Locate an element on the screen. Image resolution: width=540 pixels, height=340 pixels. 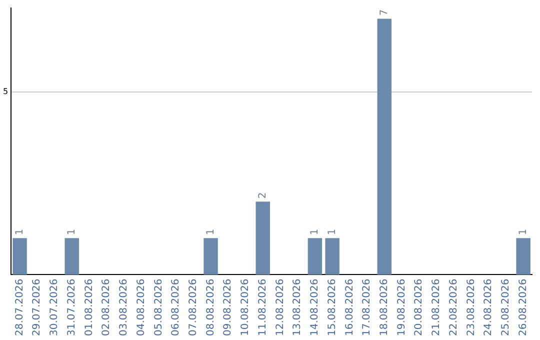
x-tick-label: 13.08.2026 is located at coordinates (298, 307).